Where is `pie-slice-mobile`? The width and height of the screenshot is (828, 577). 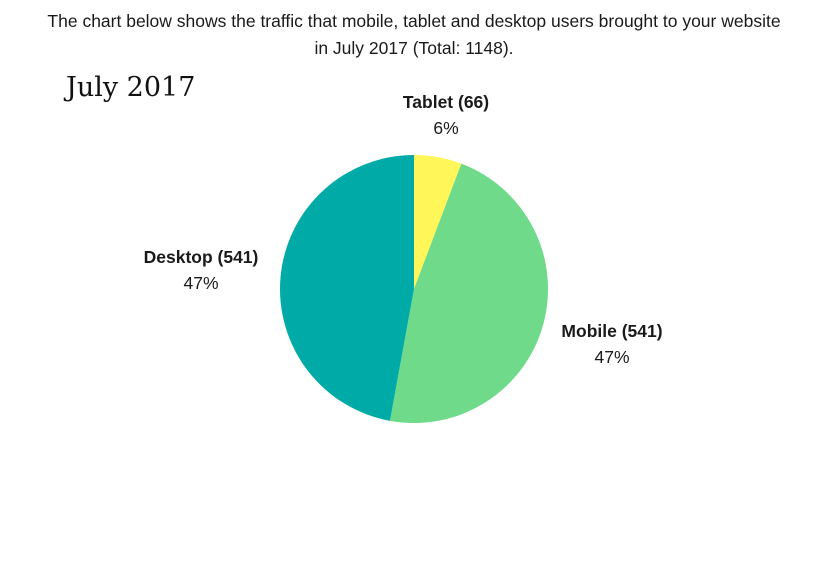 pie-slice-mobile is located at coordinates (468, 293).